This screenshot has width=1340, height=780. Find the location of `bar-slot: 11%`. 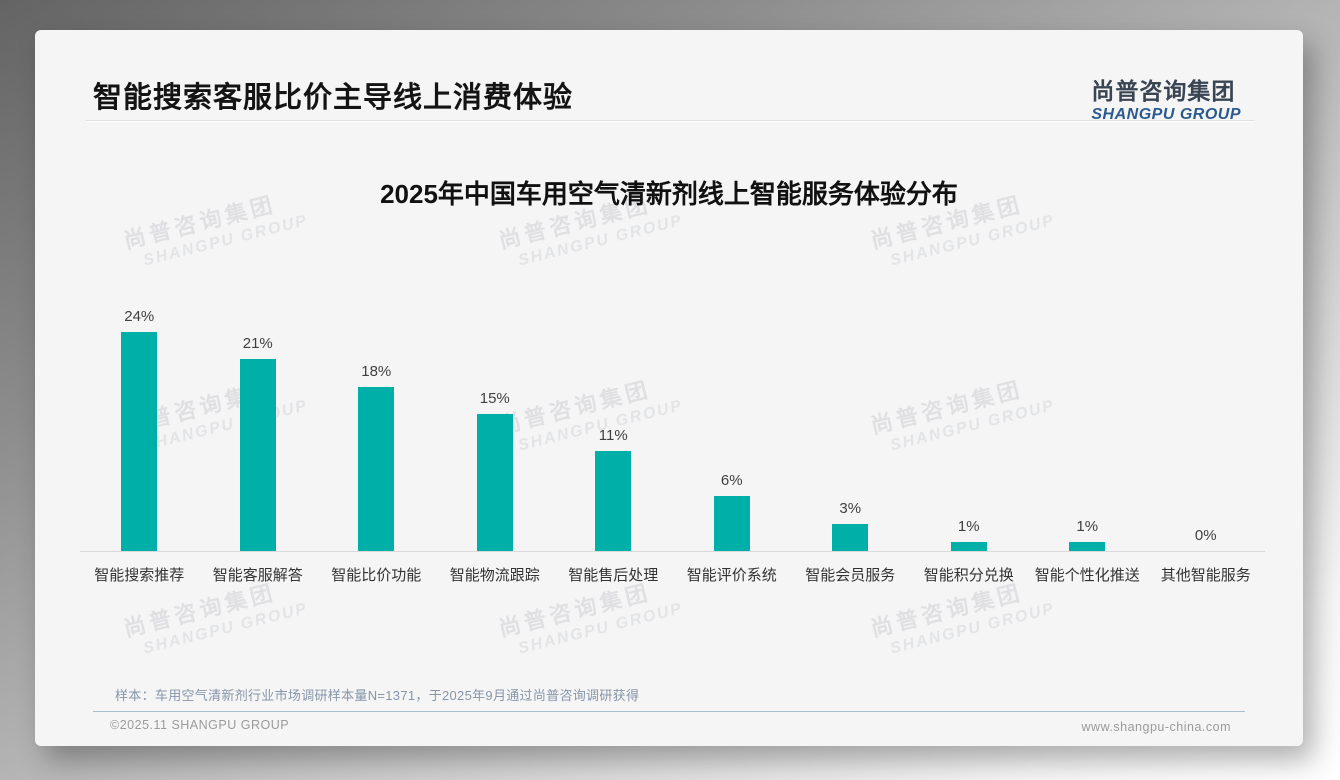

bar-slot: 11% is located at coordinates (613, 426).